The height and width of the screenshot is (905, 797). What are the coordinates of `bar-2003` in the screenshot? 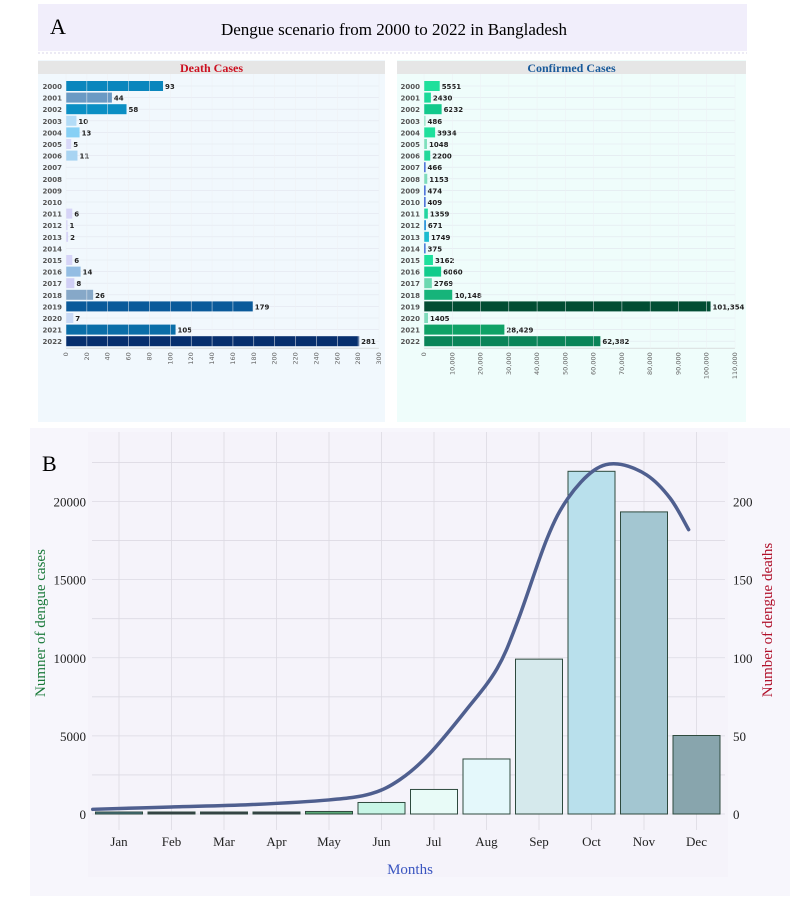 It's located at (425, 120).